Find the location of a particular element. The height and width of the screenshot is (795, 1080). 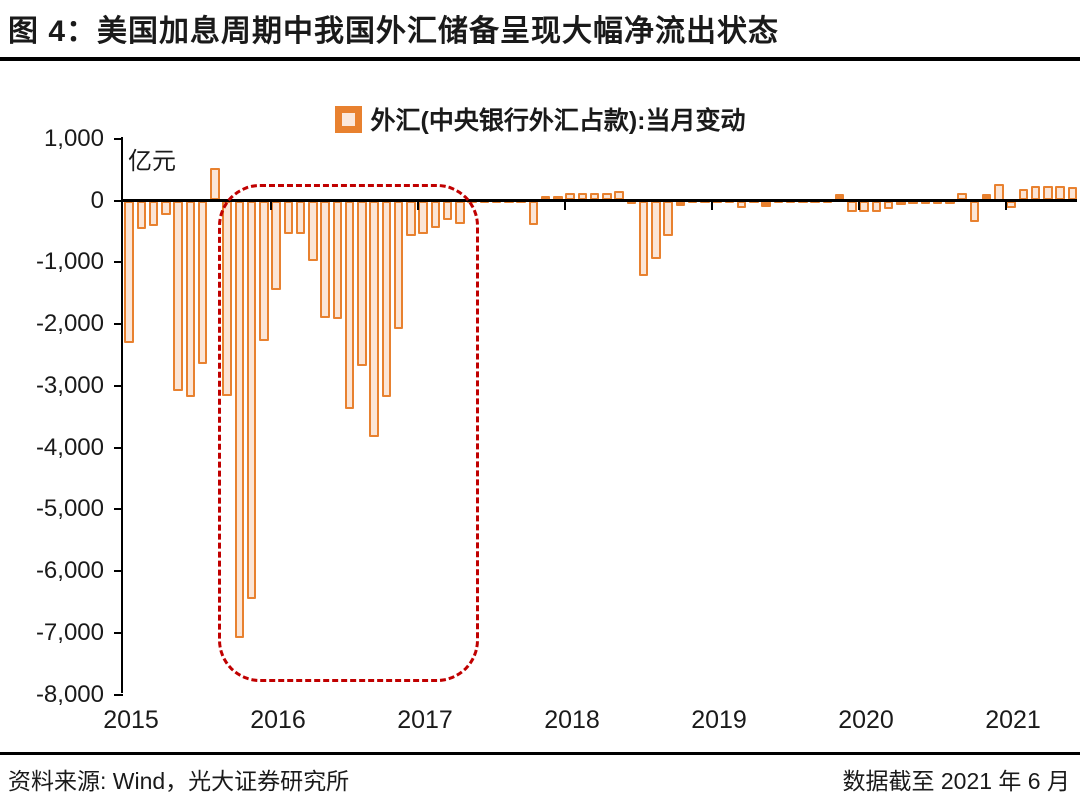

y-tick-label: -5,000 is located at coordinates (69, 509).